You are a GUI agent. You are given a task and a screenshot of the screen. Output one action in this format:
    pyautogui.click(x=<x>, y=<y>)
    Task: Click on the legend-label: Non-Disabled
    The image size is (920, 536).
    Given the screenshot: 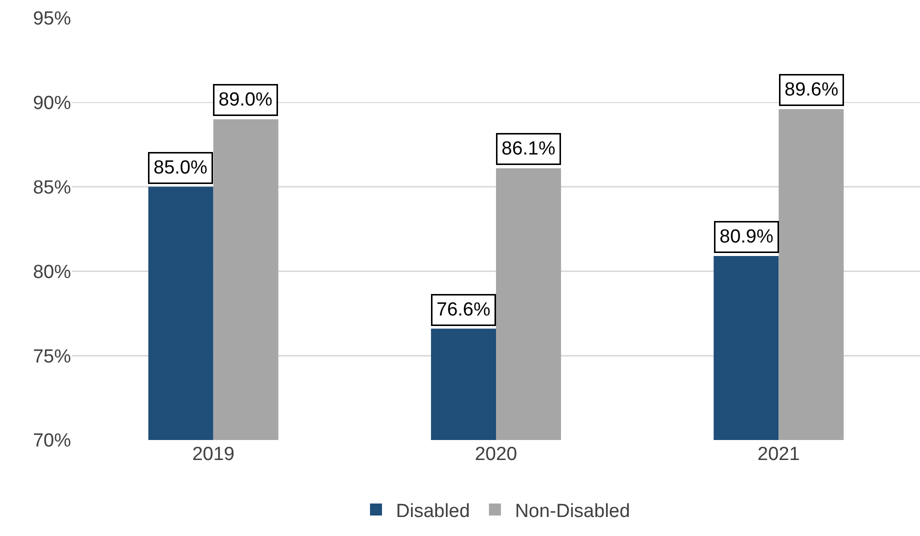 What is the action you would take?
    pyautogui.click(x=572, y=511)
    